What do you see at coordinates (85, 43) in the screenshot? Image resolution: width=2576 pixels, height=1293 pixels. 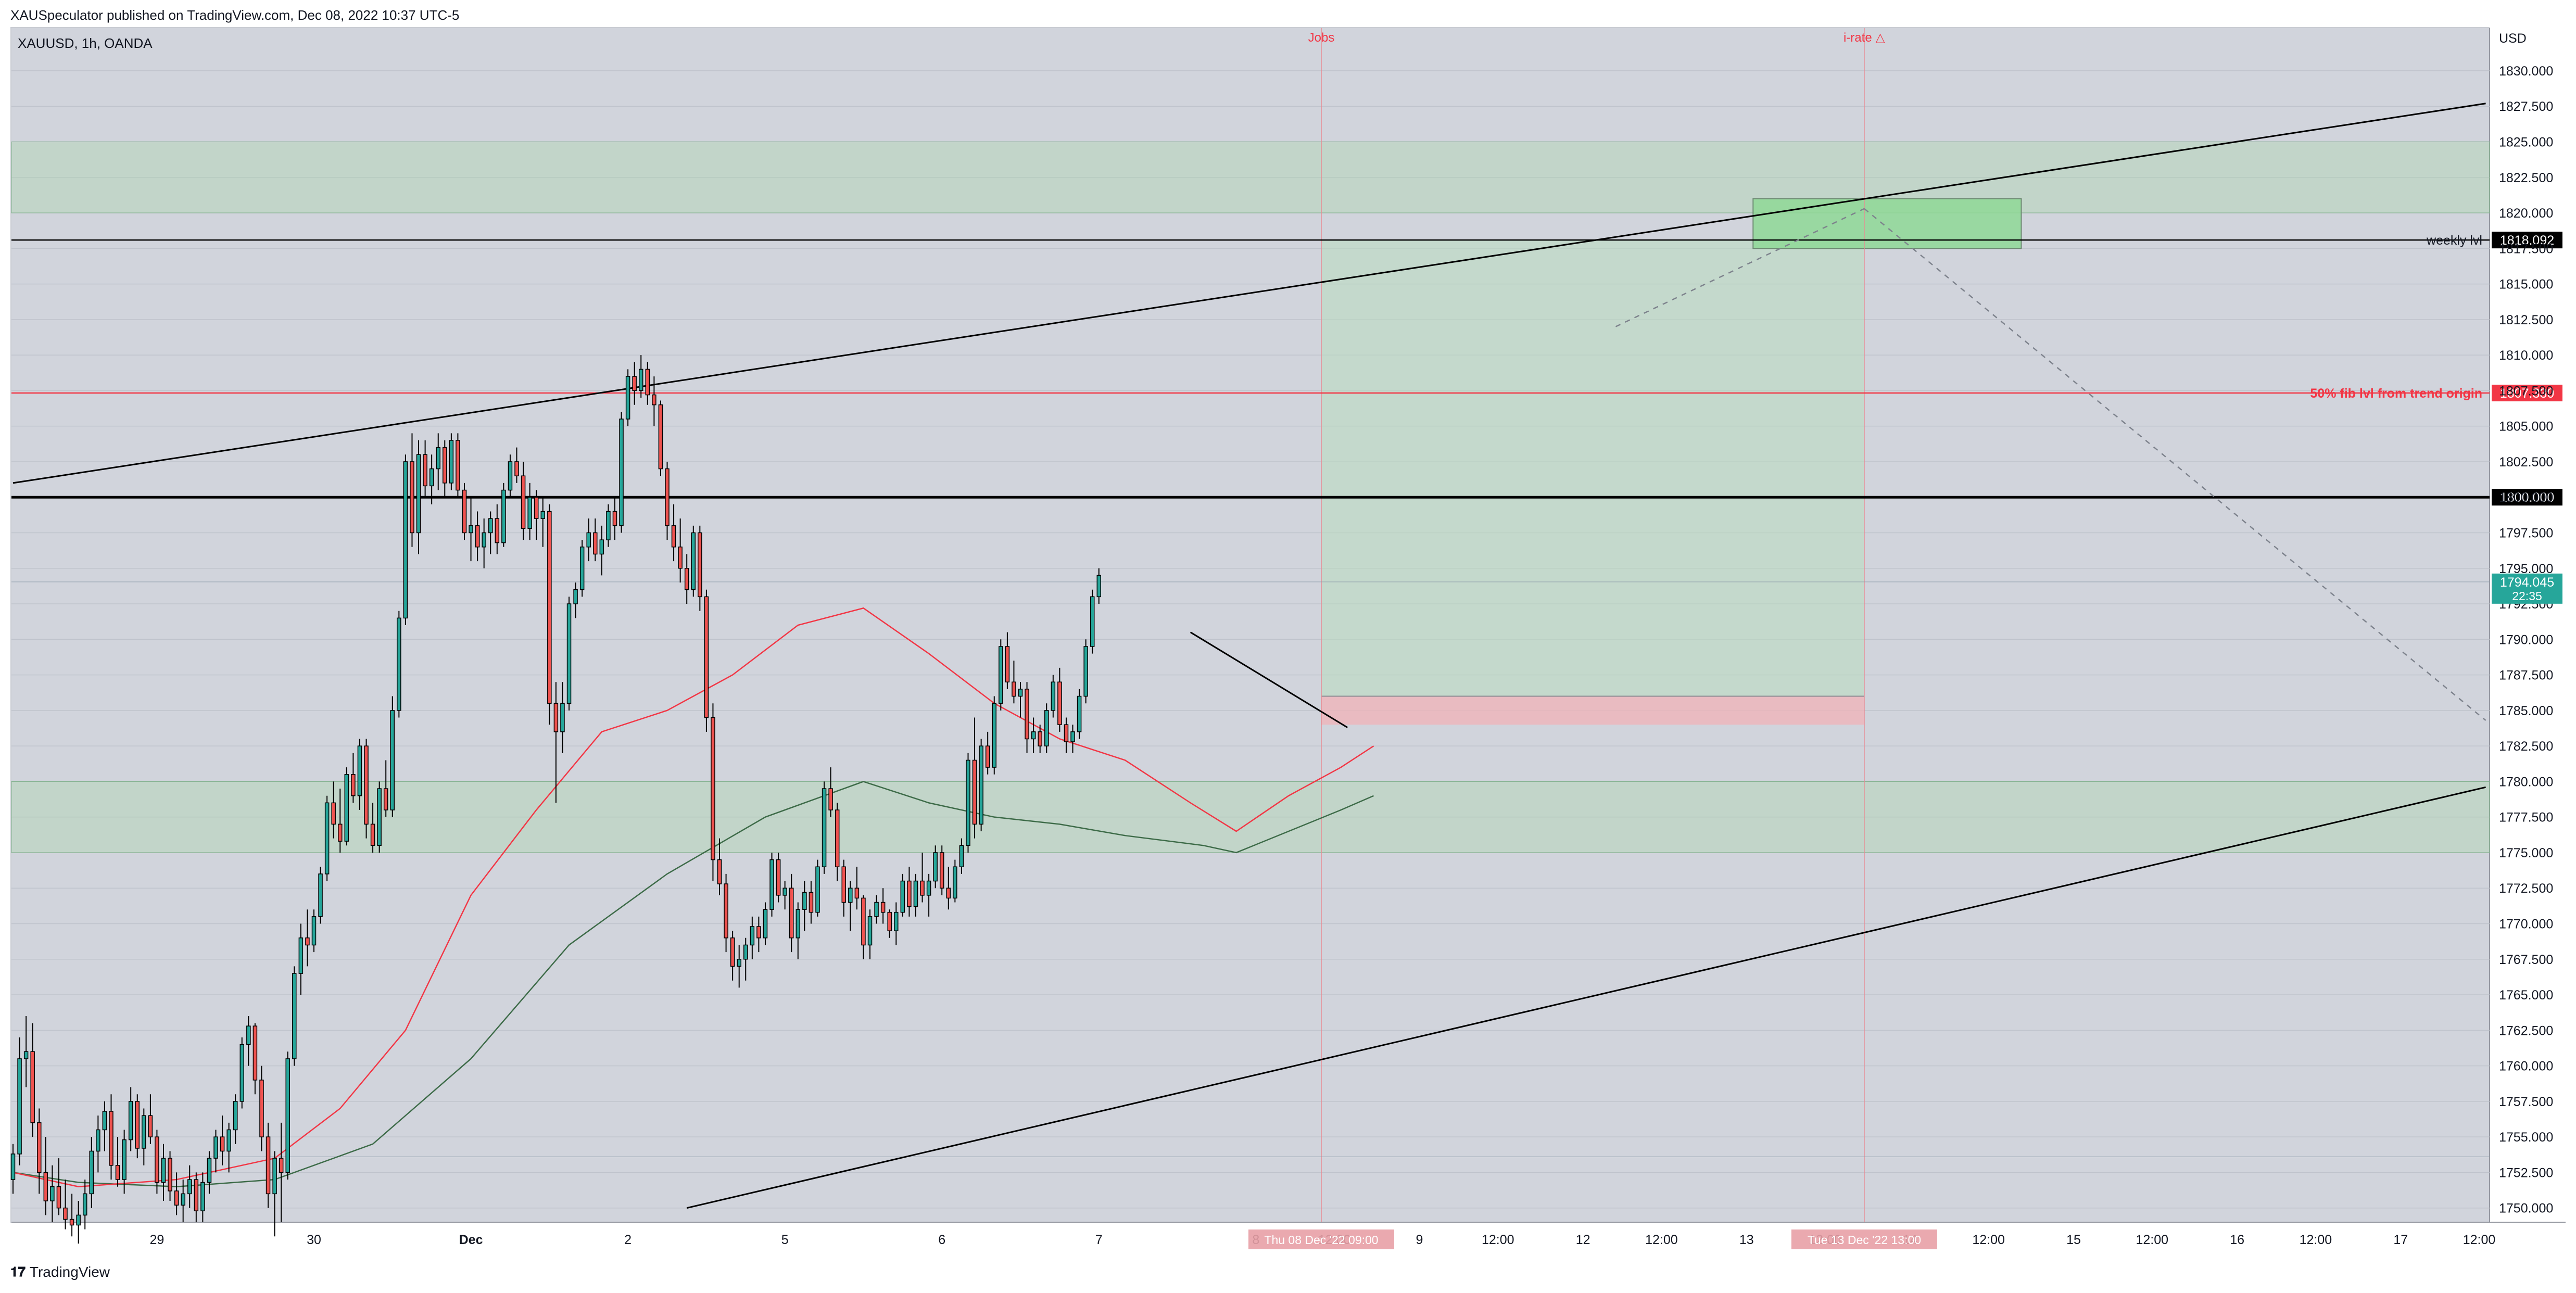 I see `symbol-label: XAUUSD, 1h, OANDA` at bounding box center [85, 43].